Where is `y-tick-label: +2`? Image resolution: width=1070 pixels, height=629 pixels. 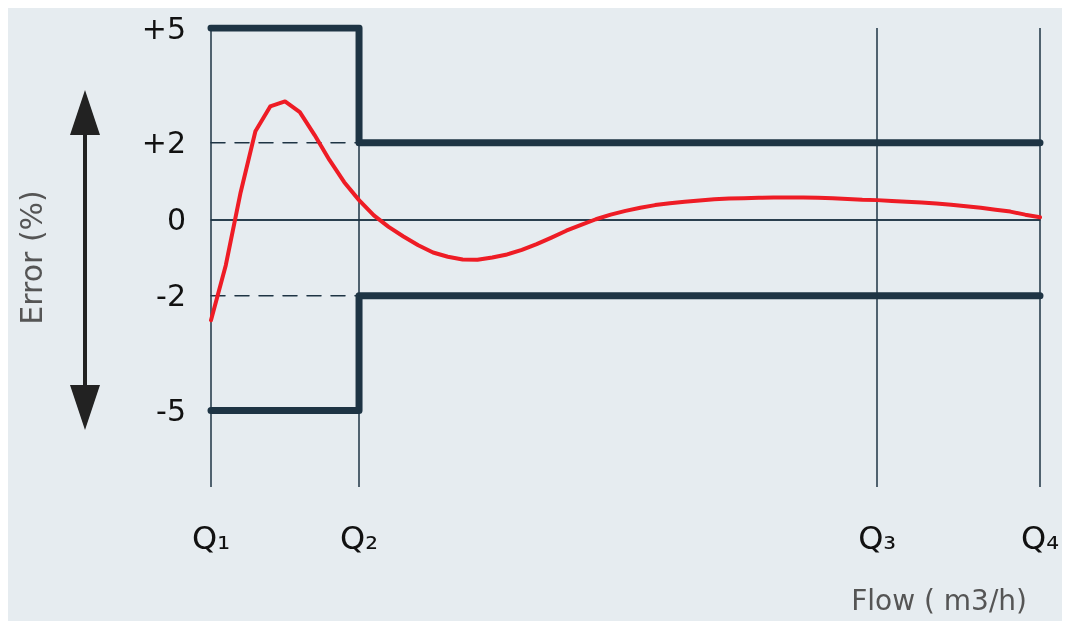 y-tick-label: +2 is located at coordinates (163, 143).